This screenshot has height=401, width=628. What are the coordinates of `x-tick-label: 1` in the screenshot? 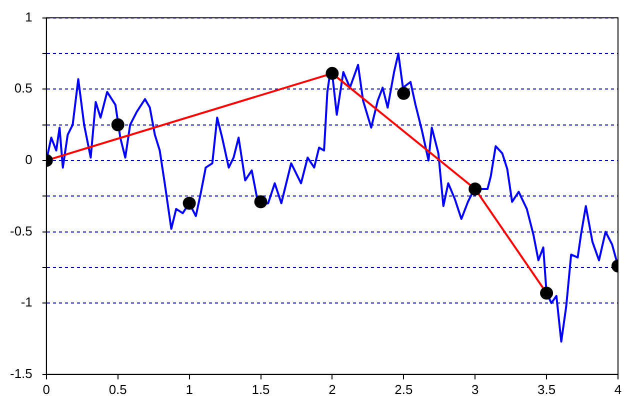 It's located at (189, 389).